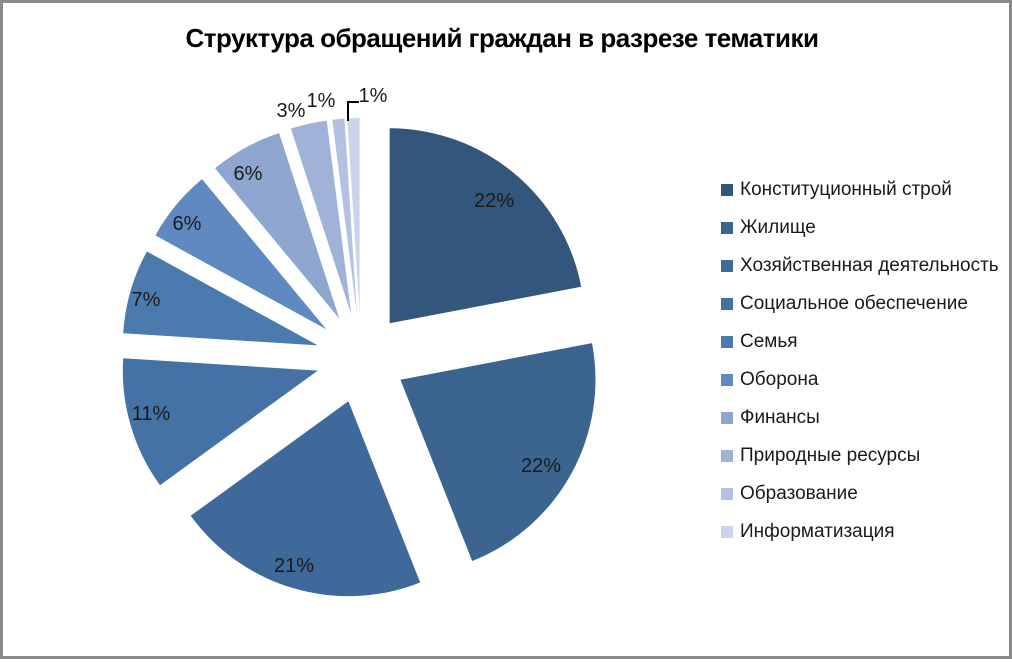  What do you see at coordinates (860, 342) in the screenshot?
I see `legend-item: Семья` at bounding box center [860, 342].